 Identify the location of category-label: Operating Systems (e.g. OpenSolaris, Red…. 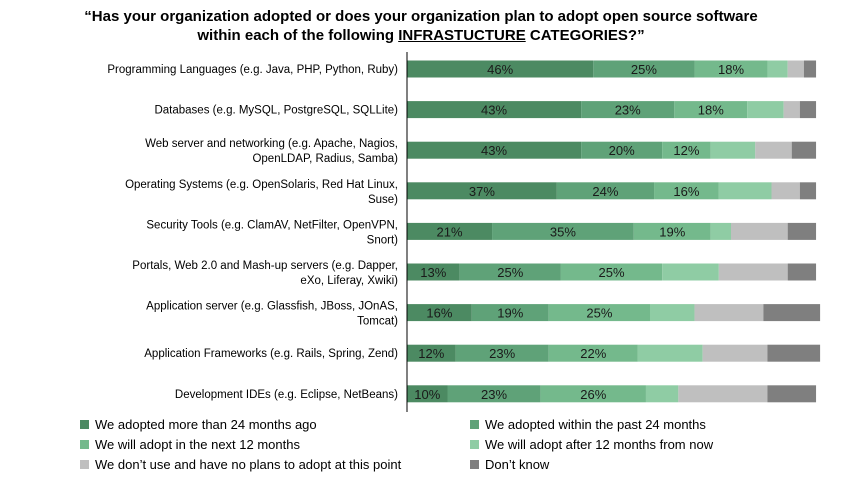
(261, 192).